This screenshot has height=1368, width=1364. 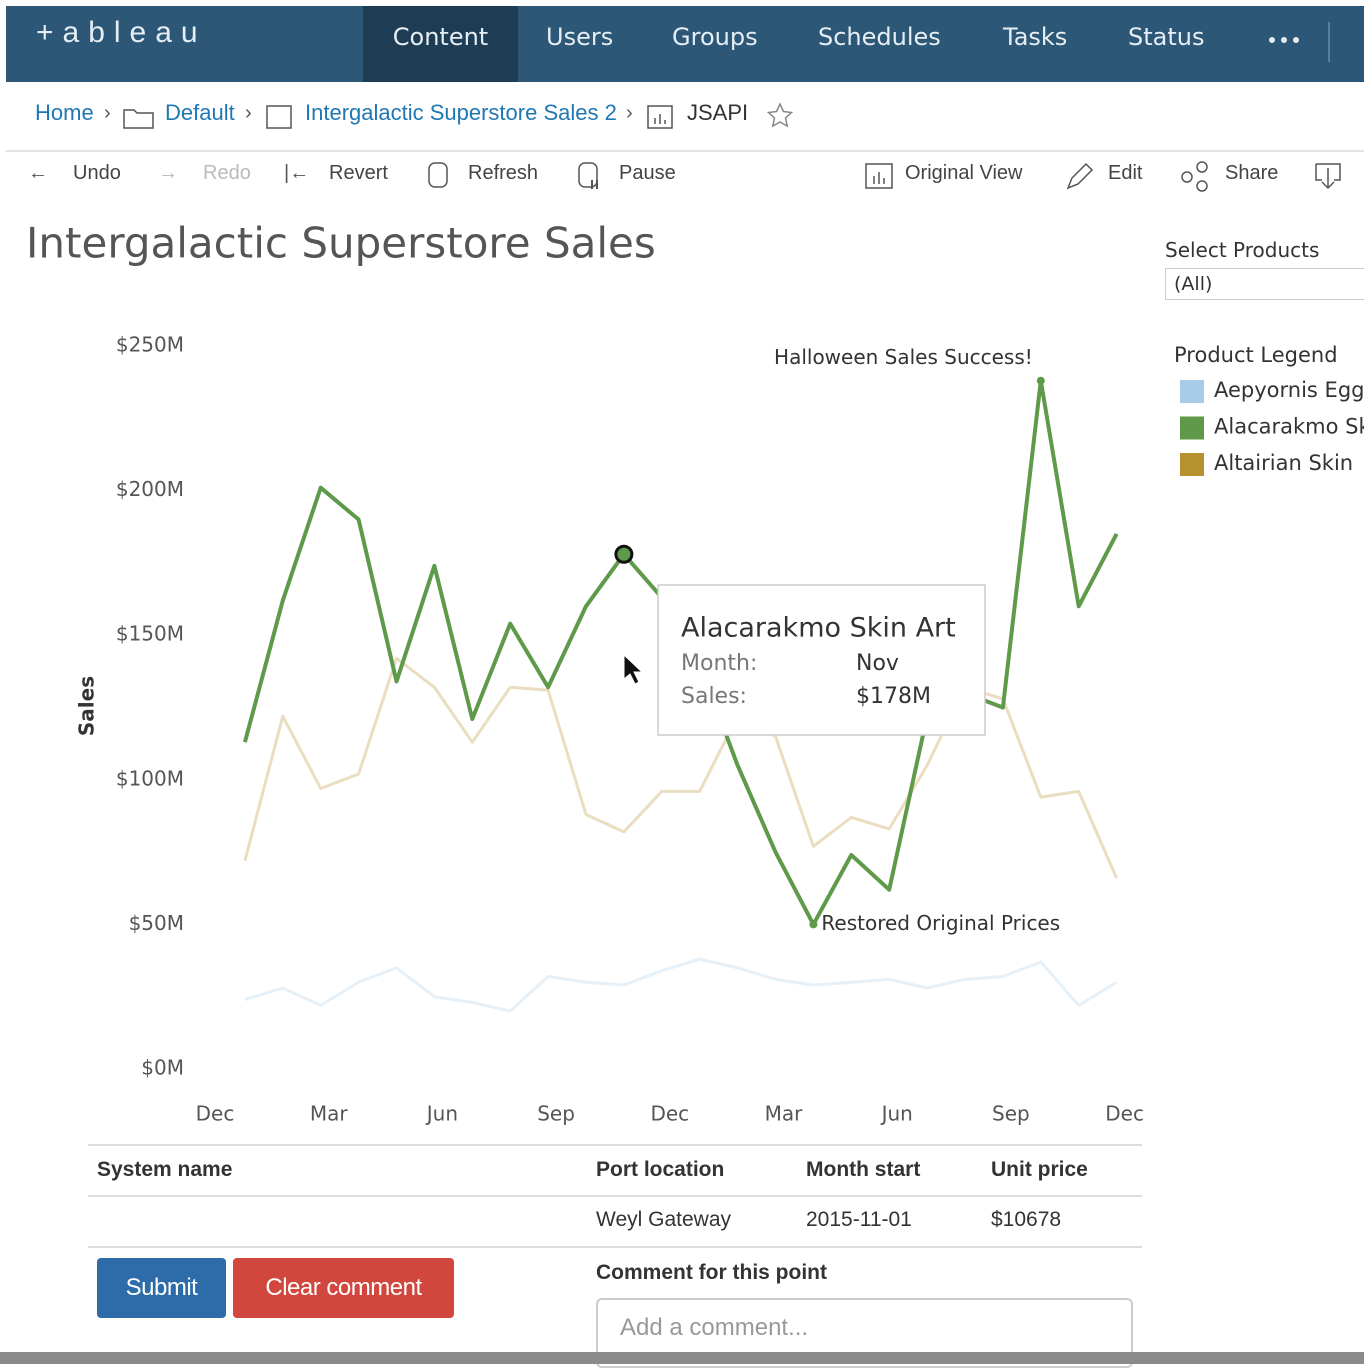 What do you see at coordinates (1194, 176) in the screenshot?
I see `share-icon` at bounding box center [1194, 176].